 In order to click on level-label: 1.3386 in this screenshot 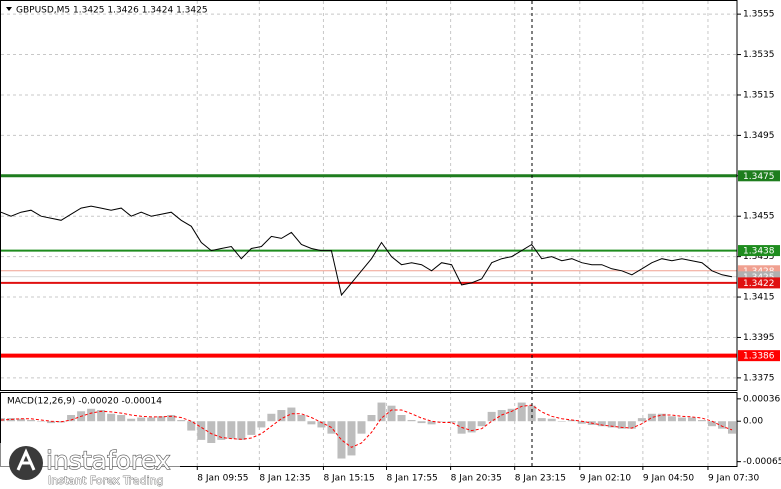, I will do `click(759, 357)`.